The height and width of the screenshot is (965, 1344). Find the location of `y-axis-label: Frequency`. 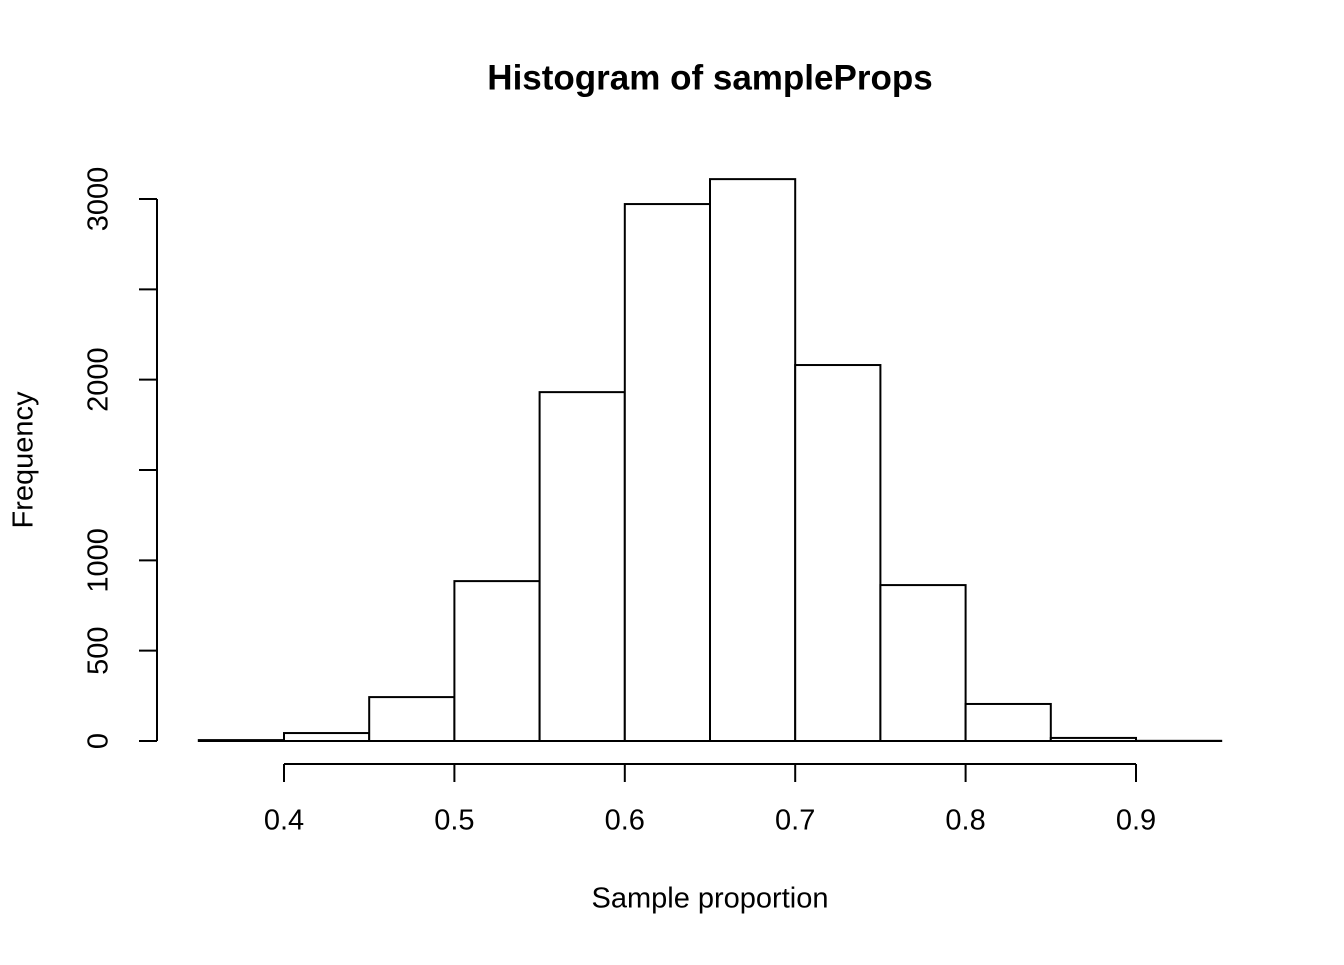

y-axis-label: Frequency is located at coordinates (24, 460).